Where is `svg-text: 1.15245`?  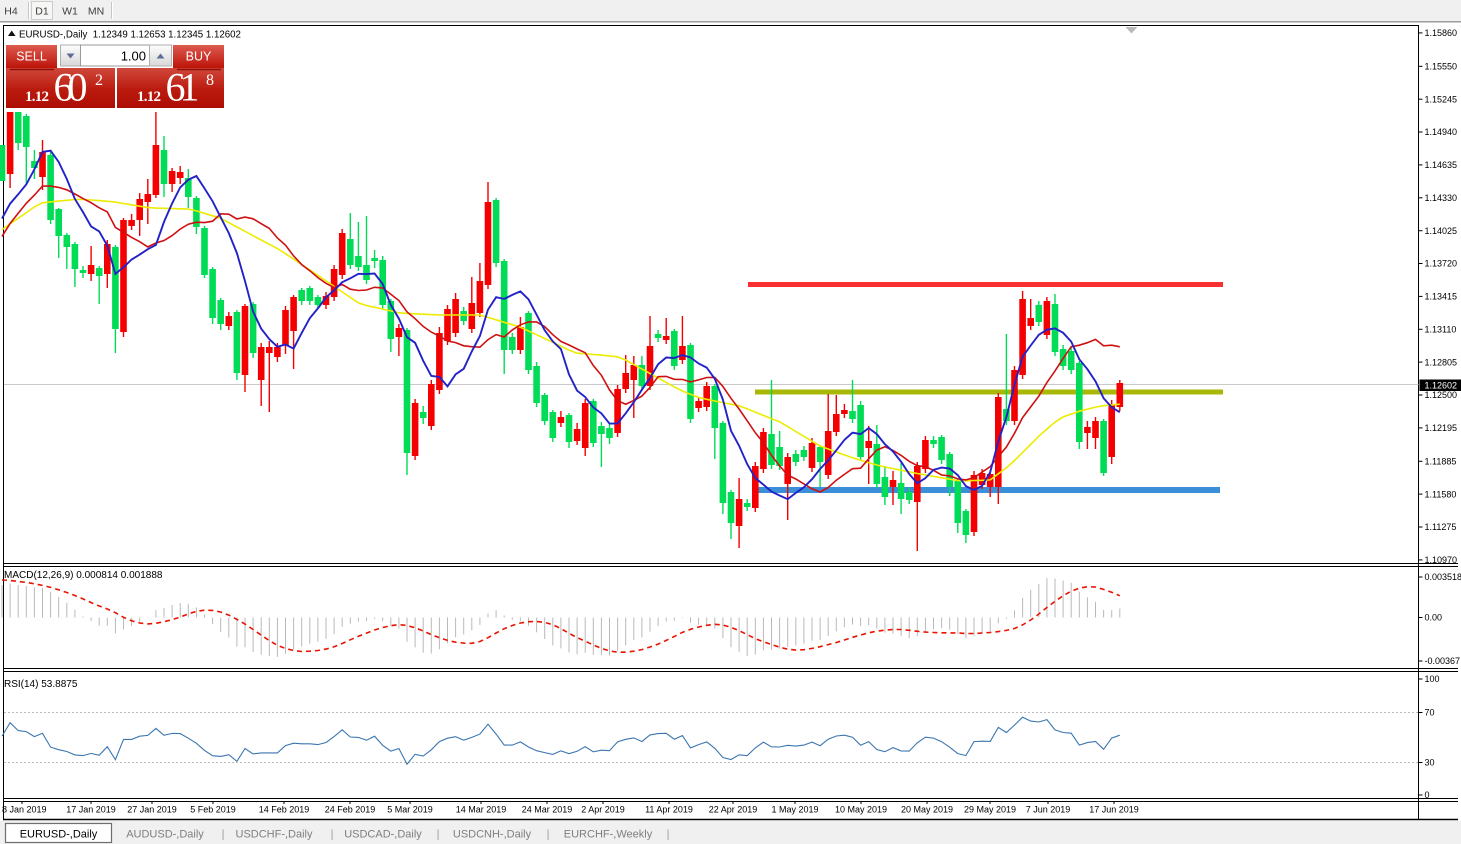 svg-text: 1.15245 is located at coordinates (1441, 99).